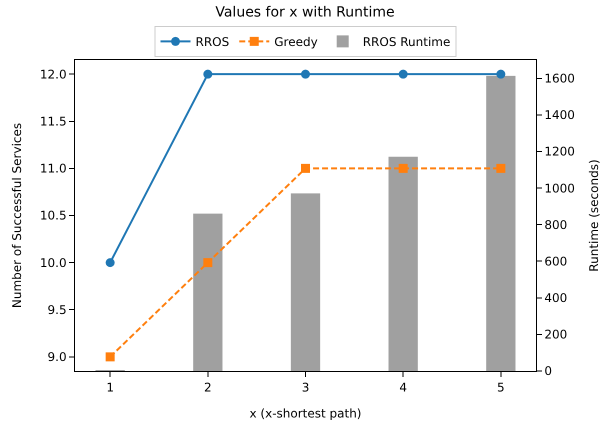 Image resolution: width=610 pixels, height=430 pixels. Describe the element at coordinates (57, 357) in the screenshot. I see `y-tick-label: 9.0` at that location.